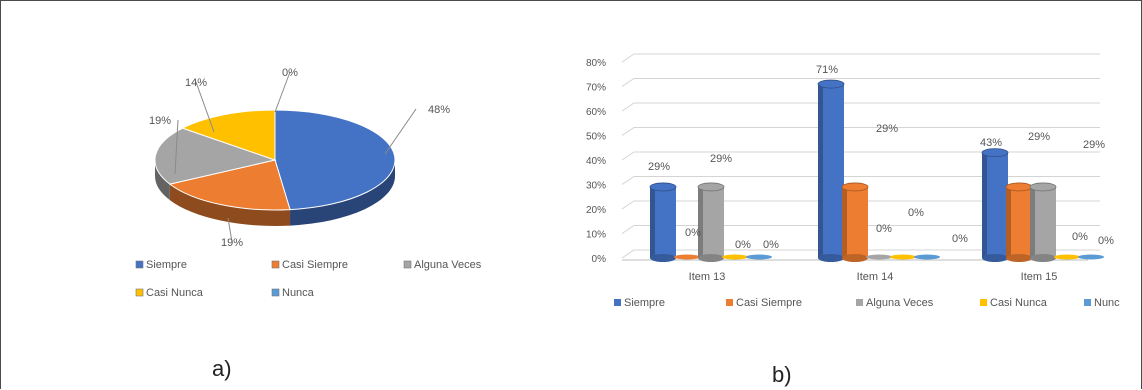  What do you see at coordinates (879, 257) in the screenshot?
I see `bar-alguna-veces` at bounding box center [879, 257].